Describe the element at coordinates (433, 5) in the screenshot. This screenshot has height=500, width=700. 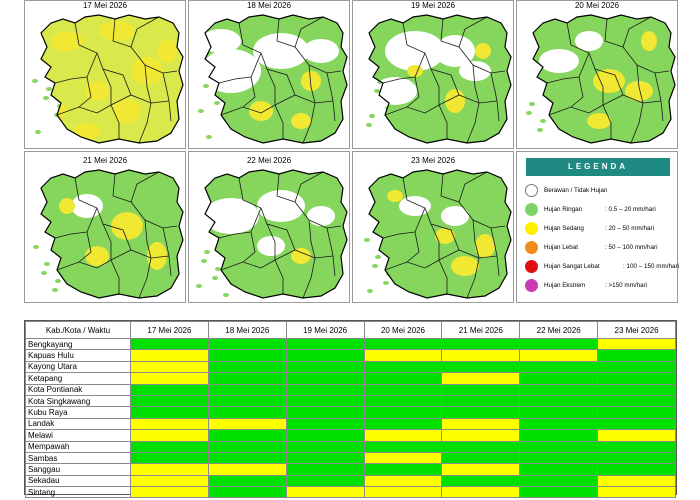
I see `map-date: 19 Mei 2026` at that location.